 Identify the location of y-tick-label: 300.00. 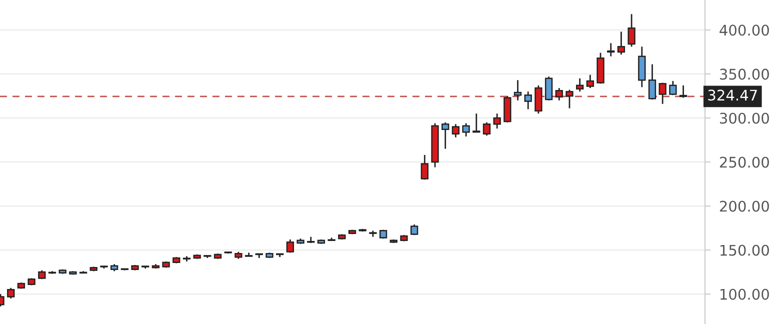
(744, 118).